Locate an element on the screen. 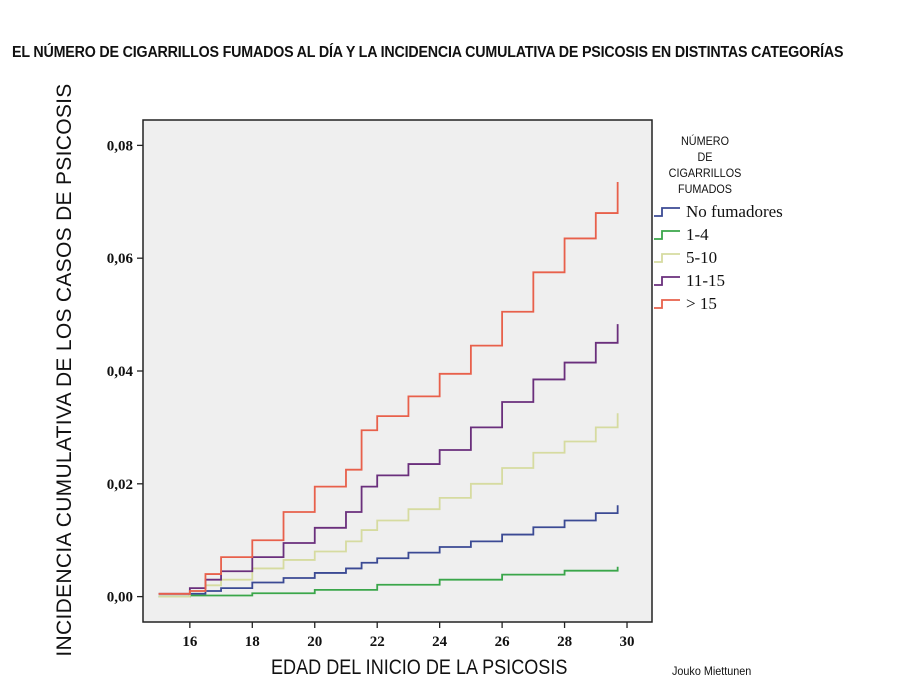 Image resolution: width=900 pixels, height=696 pixels. legend-title-line: NÚMERO is located at coordinates (705, 141).